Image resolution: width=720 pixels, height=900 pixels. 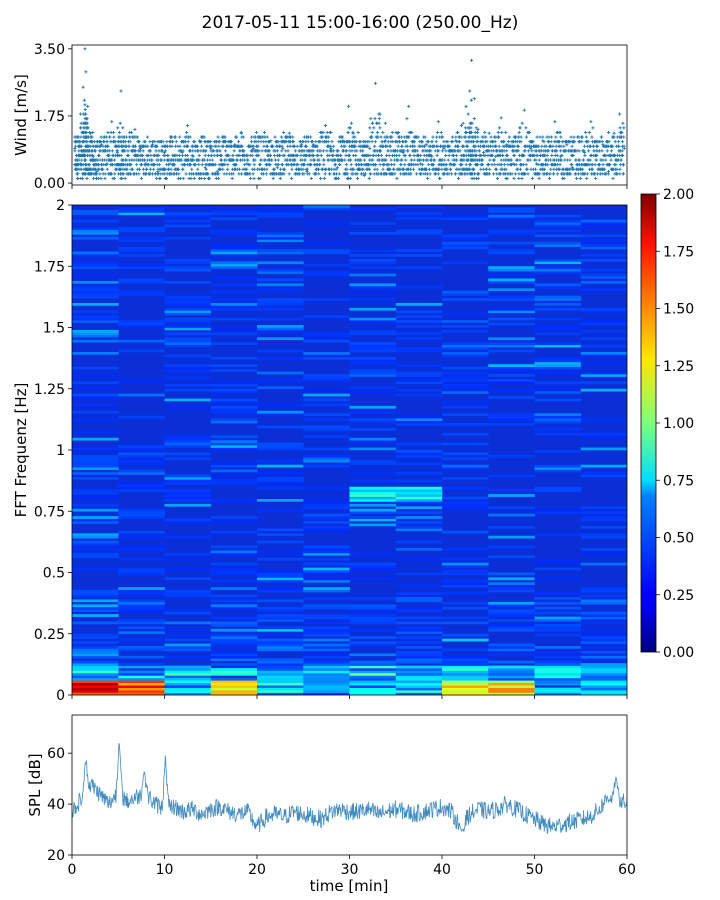 What do you see at coordinates (360, 23) in the screenshot?
I see `figure-title: 2017-05-11 15:00-16:00 (250.00_Hz)` at bounding box center [360, 23].